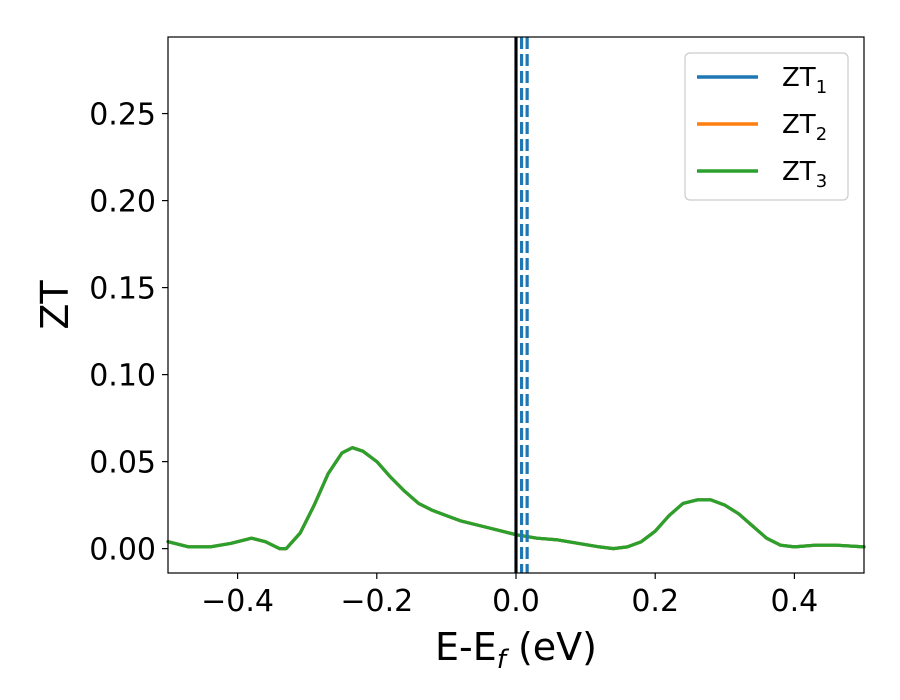 The height and width of the screenshot is (700, 900). What do you see at coordinates (122, 115) in the screenshot?
I see `y-tick-label: 0.25` at bounding box center [122, 115].